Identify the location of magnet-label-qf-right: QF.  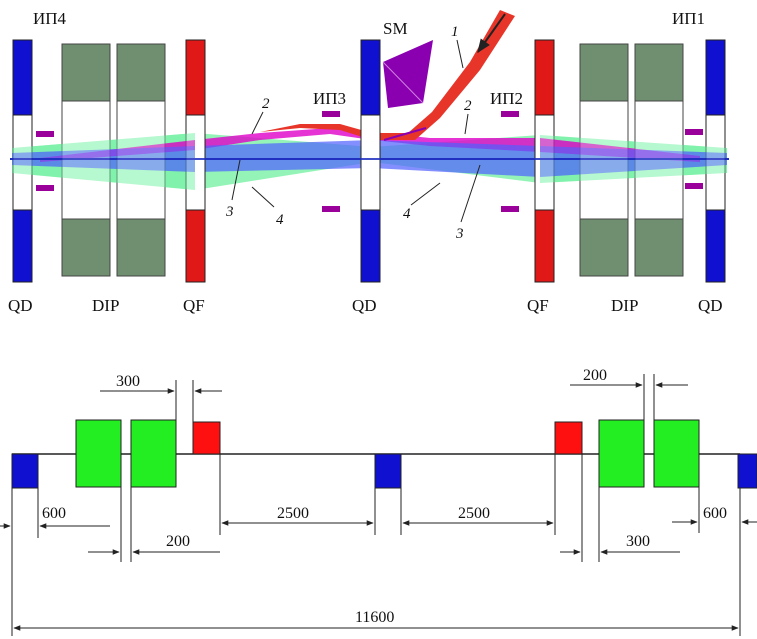
(538, 305).